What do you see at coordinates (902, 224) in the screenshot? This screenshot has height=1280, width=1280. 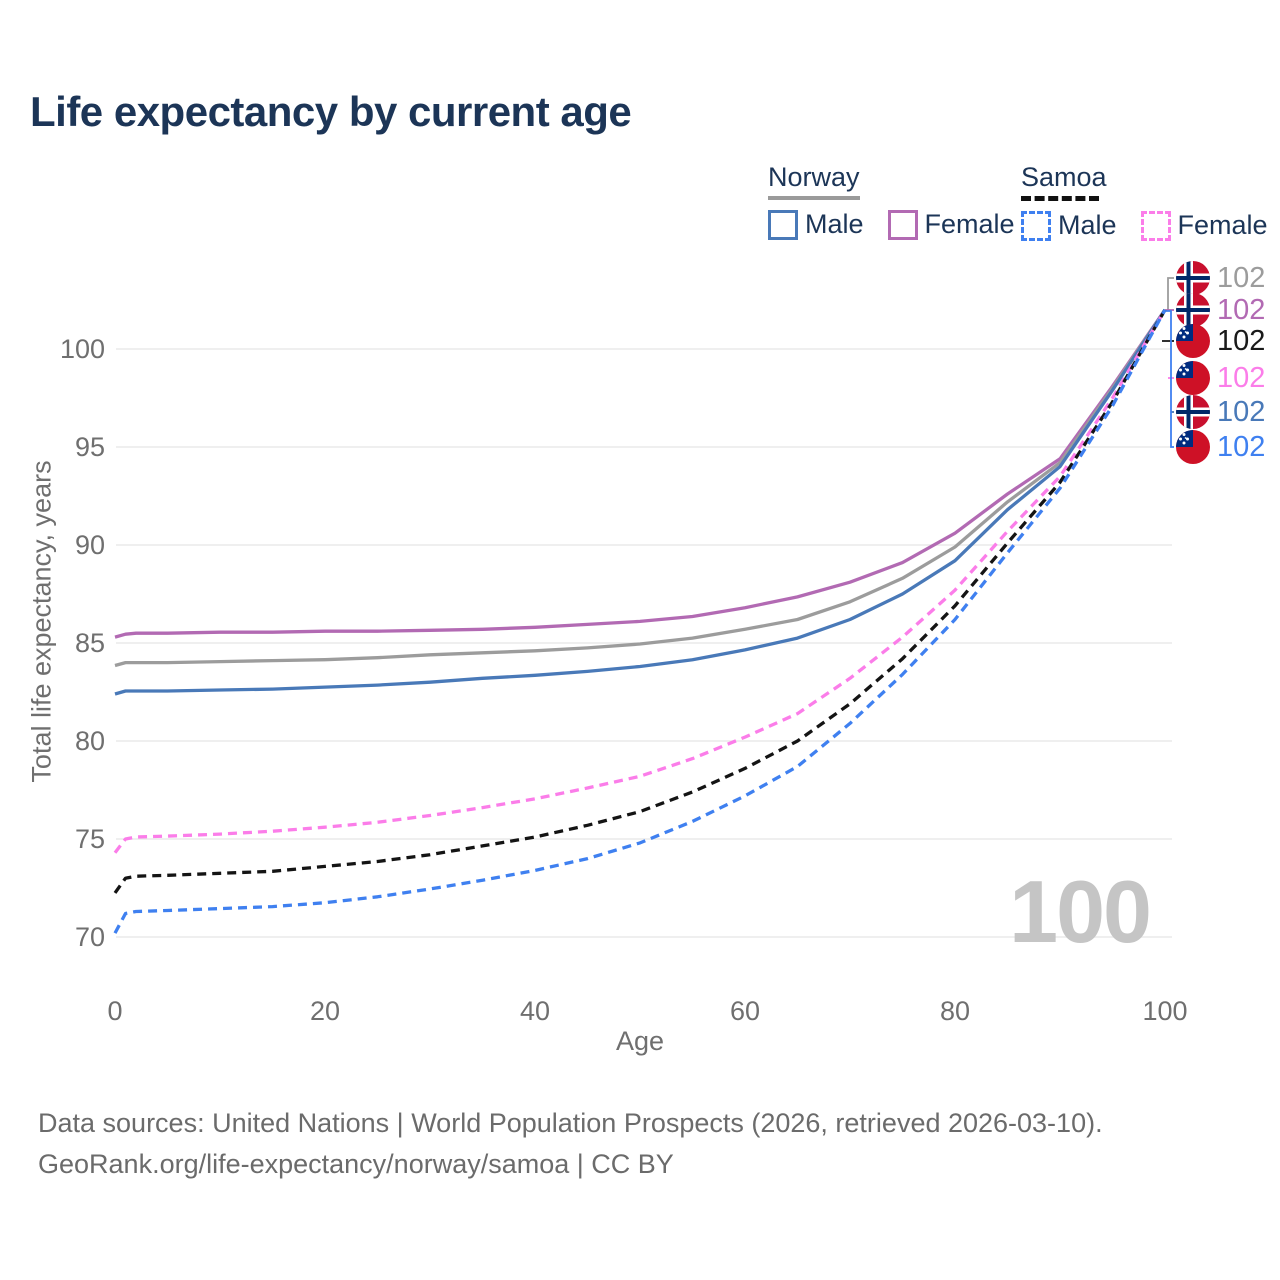 I see `norway-female-checkbox` at bounding box center [902, 224].